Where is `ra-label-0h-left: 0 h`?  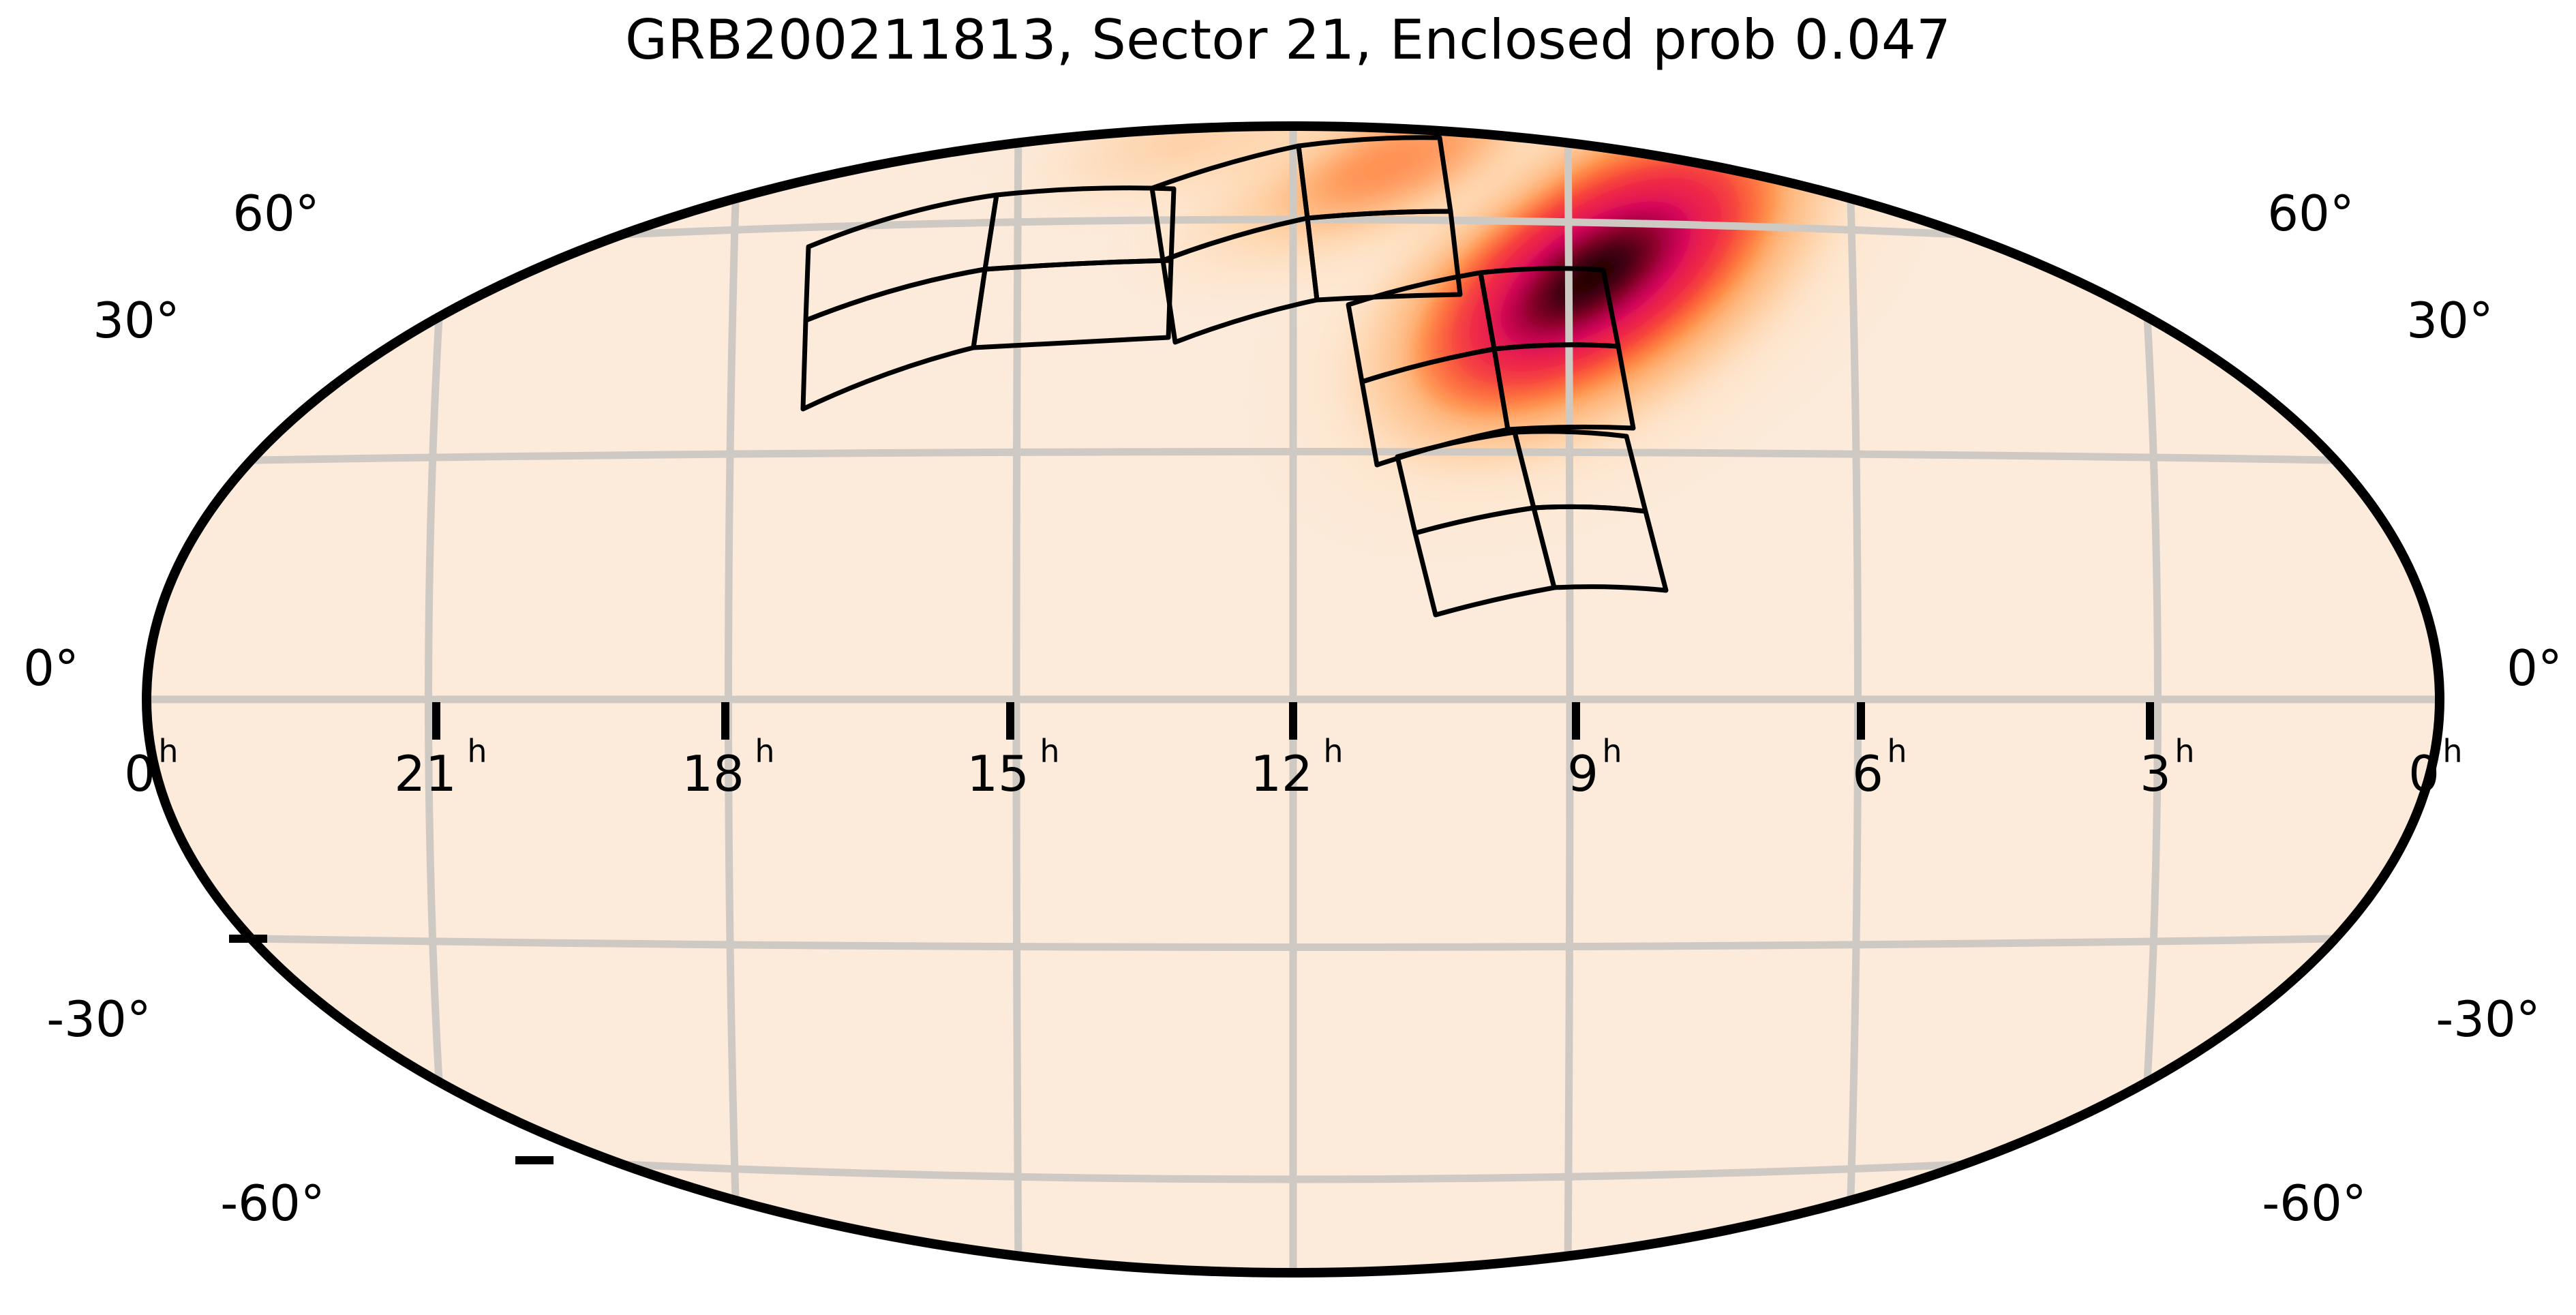
ra-label-0h-left: 0 h is located at coordinates (151, 767).